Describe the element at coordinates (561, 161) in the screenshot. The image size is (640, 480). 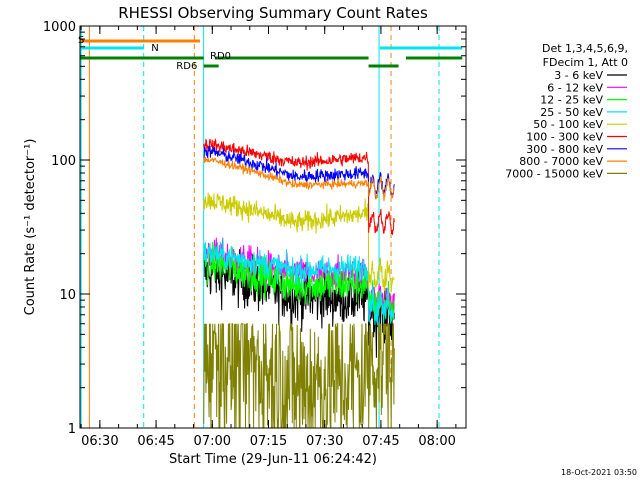
I see `legend-label-7: 800 - 7000 keV` at that location.